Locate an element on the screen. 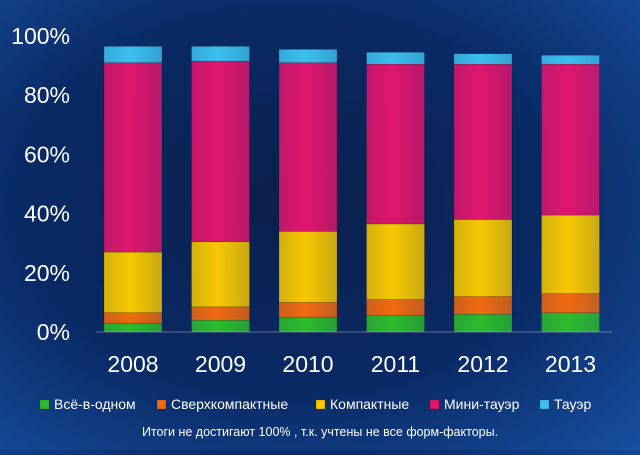  y-tick-label: 100% is located at coordinates (40, 36).